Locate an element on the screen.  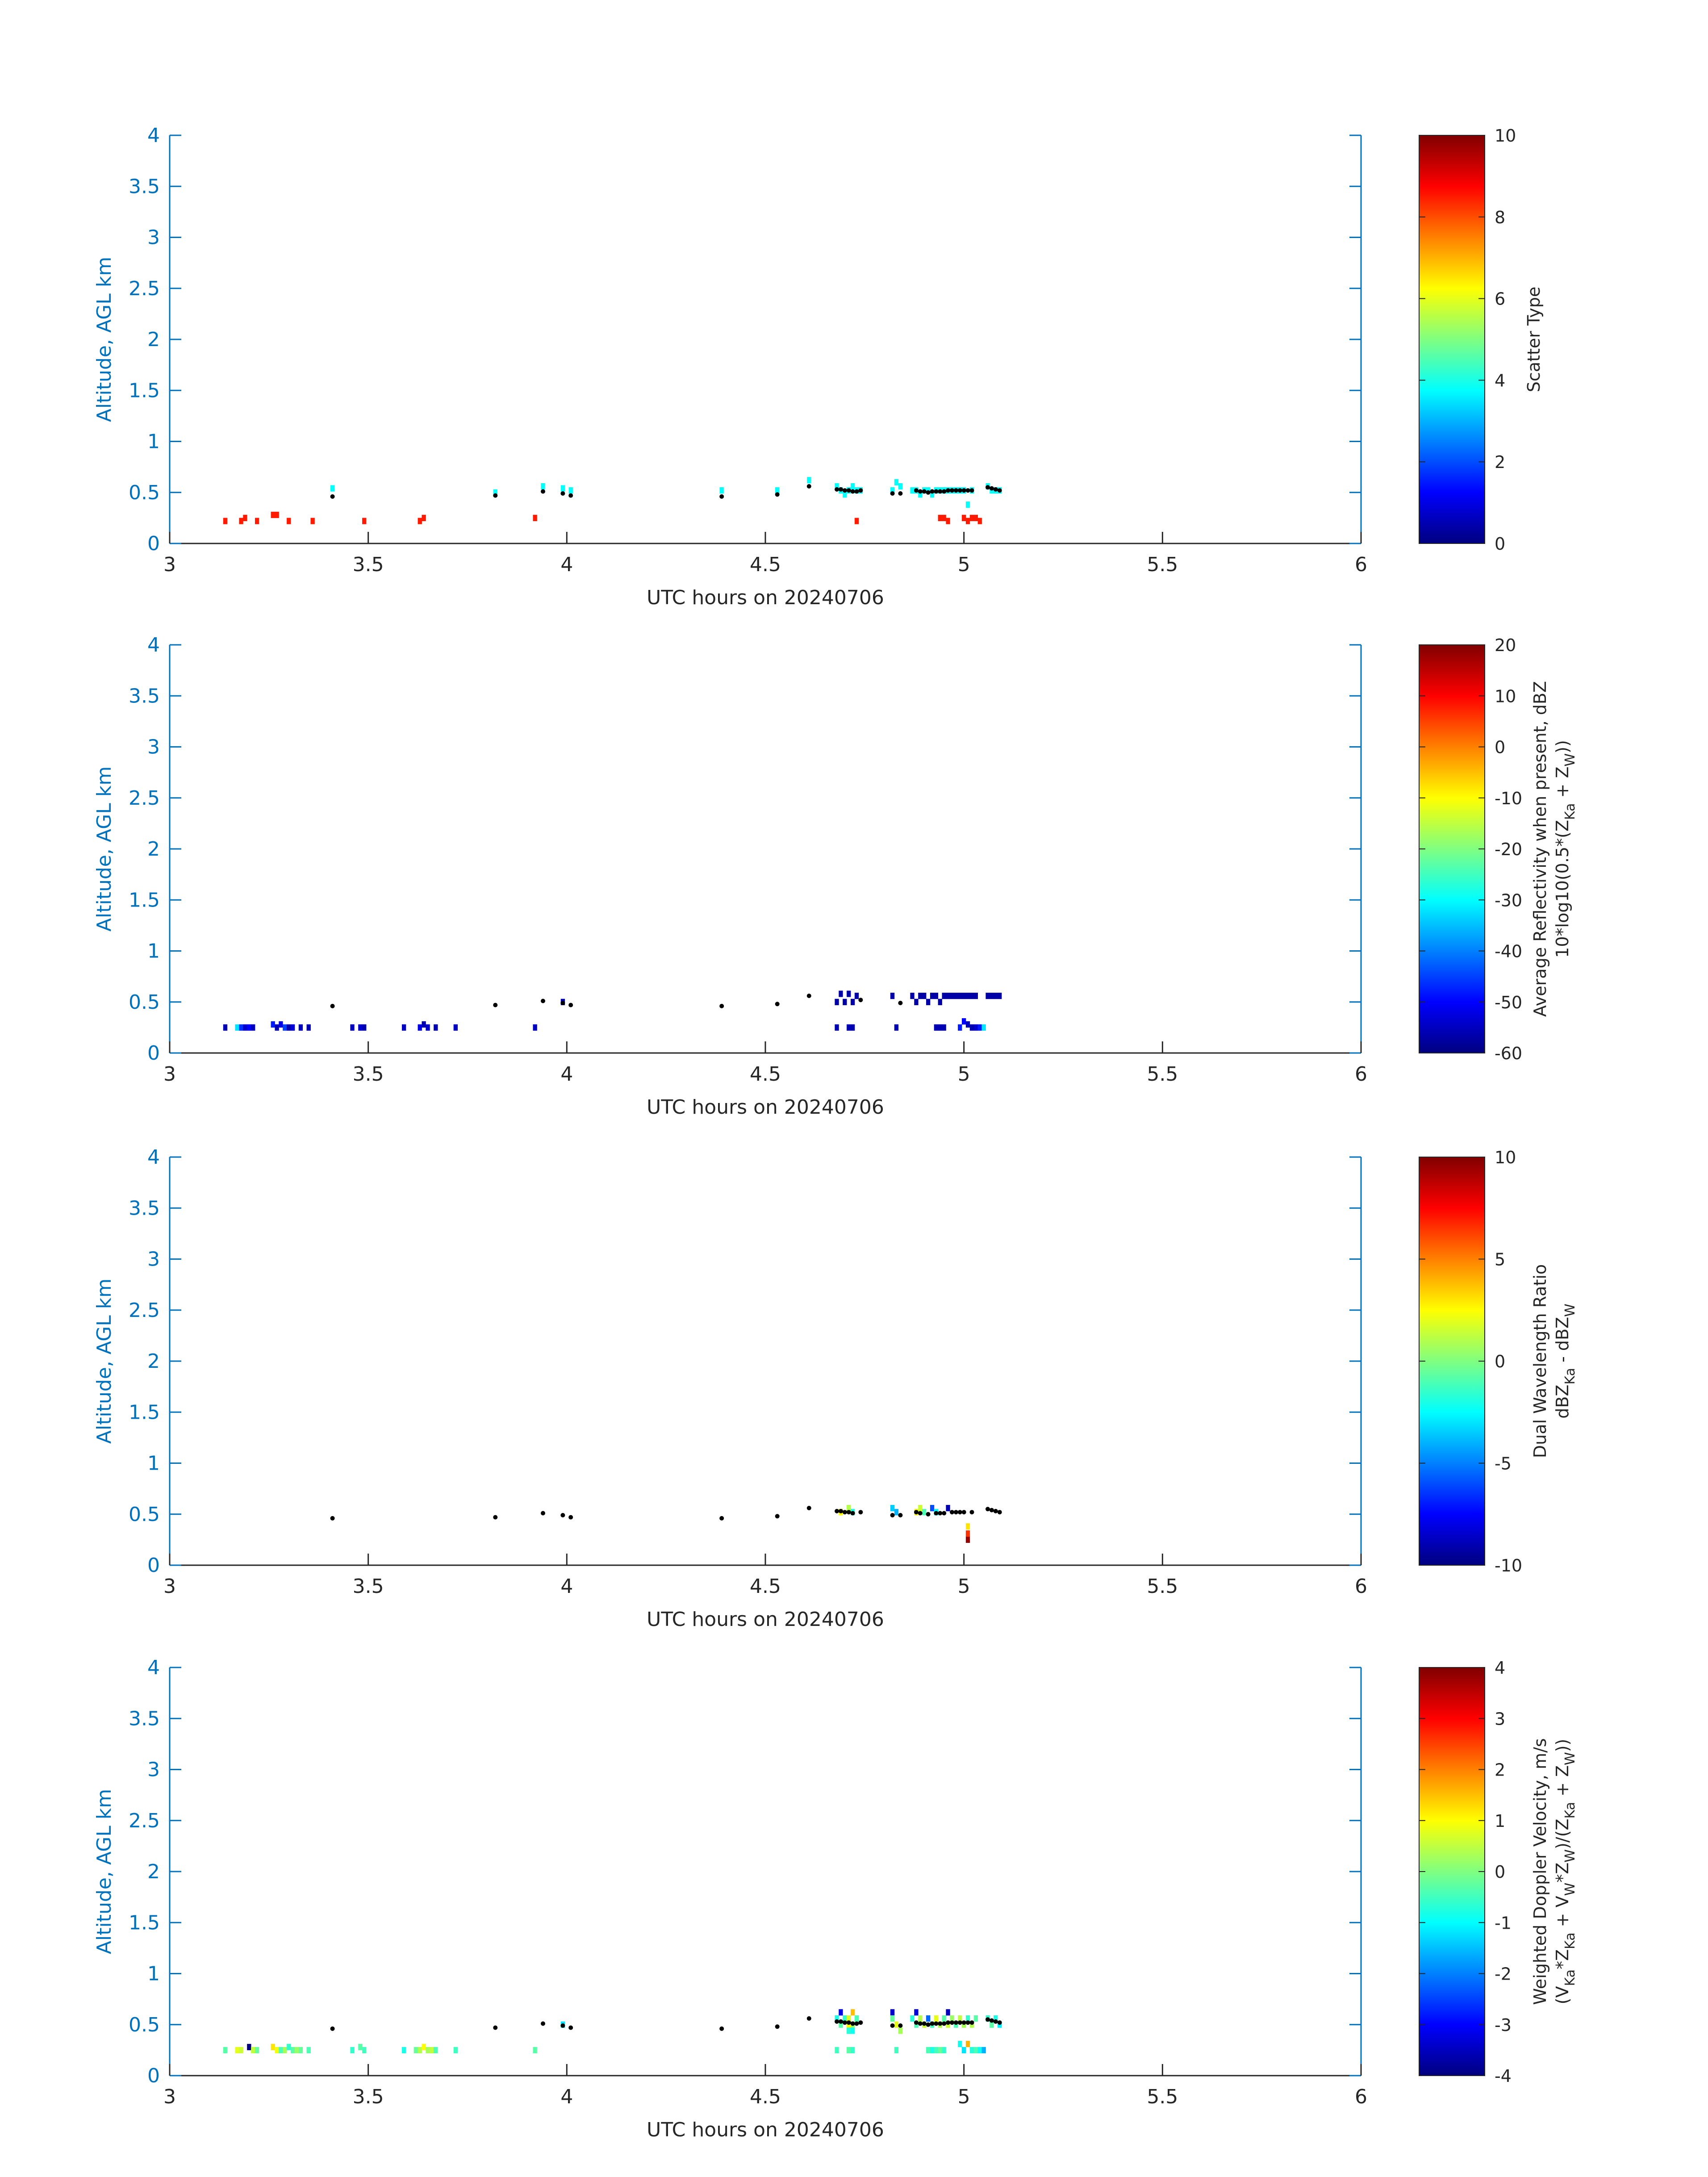
colorbar-tick-label: -10 is located at coordinates (1508, 798).